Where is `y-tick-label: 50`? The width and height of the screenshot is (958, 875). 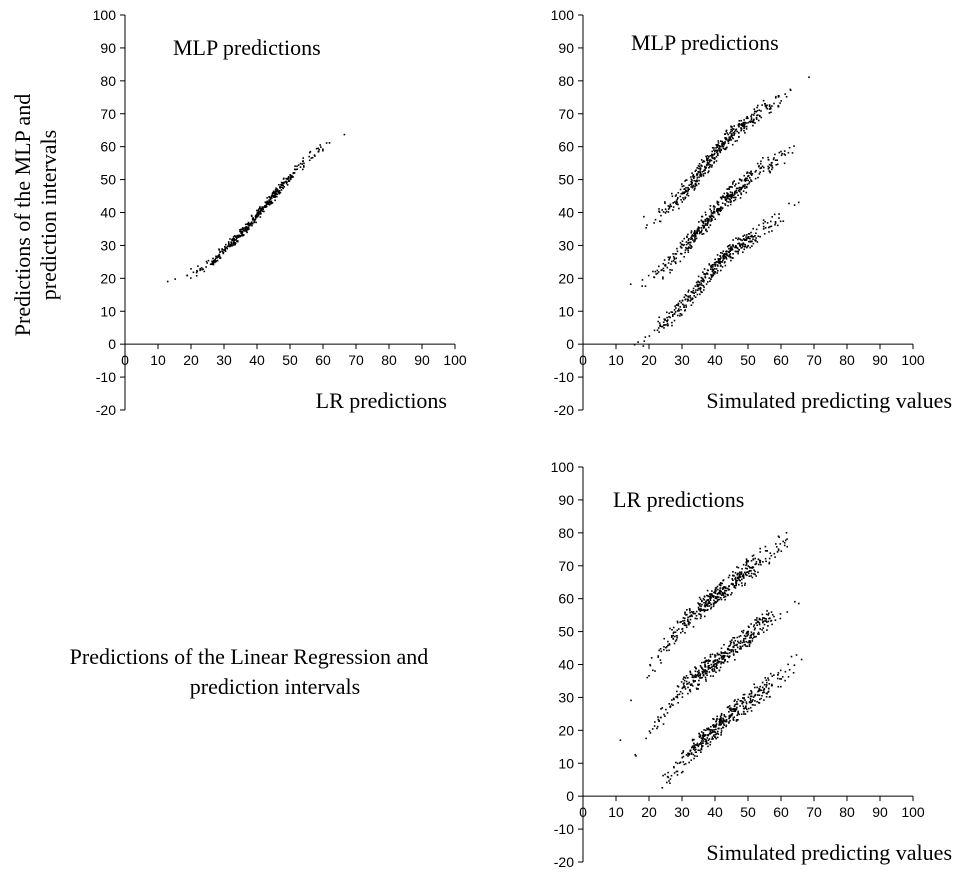 y-tick-label: 50 is located at coordinates (108, 180).